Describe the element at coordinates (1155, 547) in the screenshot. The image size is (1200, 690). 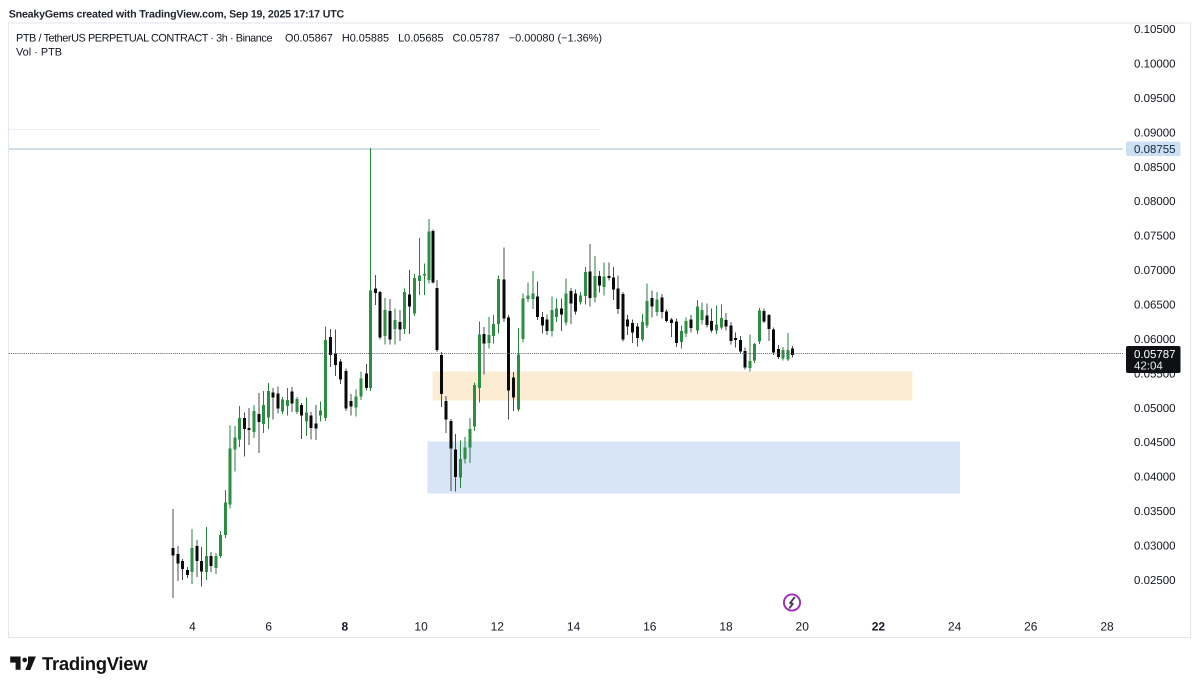
I see `svg-text: 0.03000` at that location.